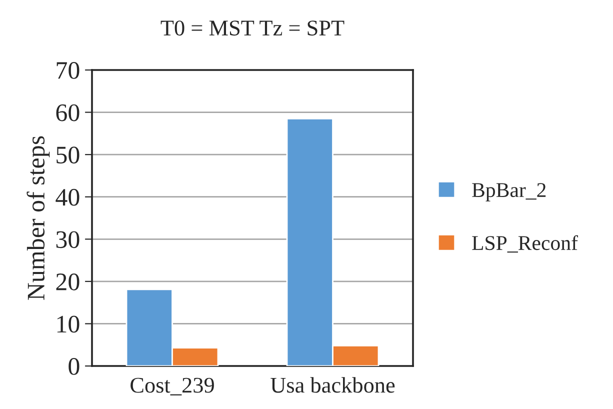 Image resolution: width=613 pixels, height=409 pixels. I want to click on y-tick-label: 20, so click(68, 281).